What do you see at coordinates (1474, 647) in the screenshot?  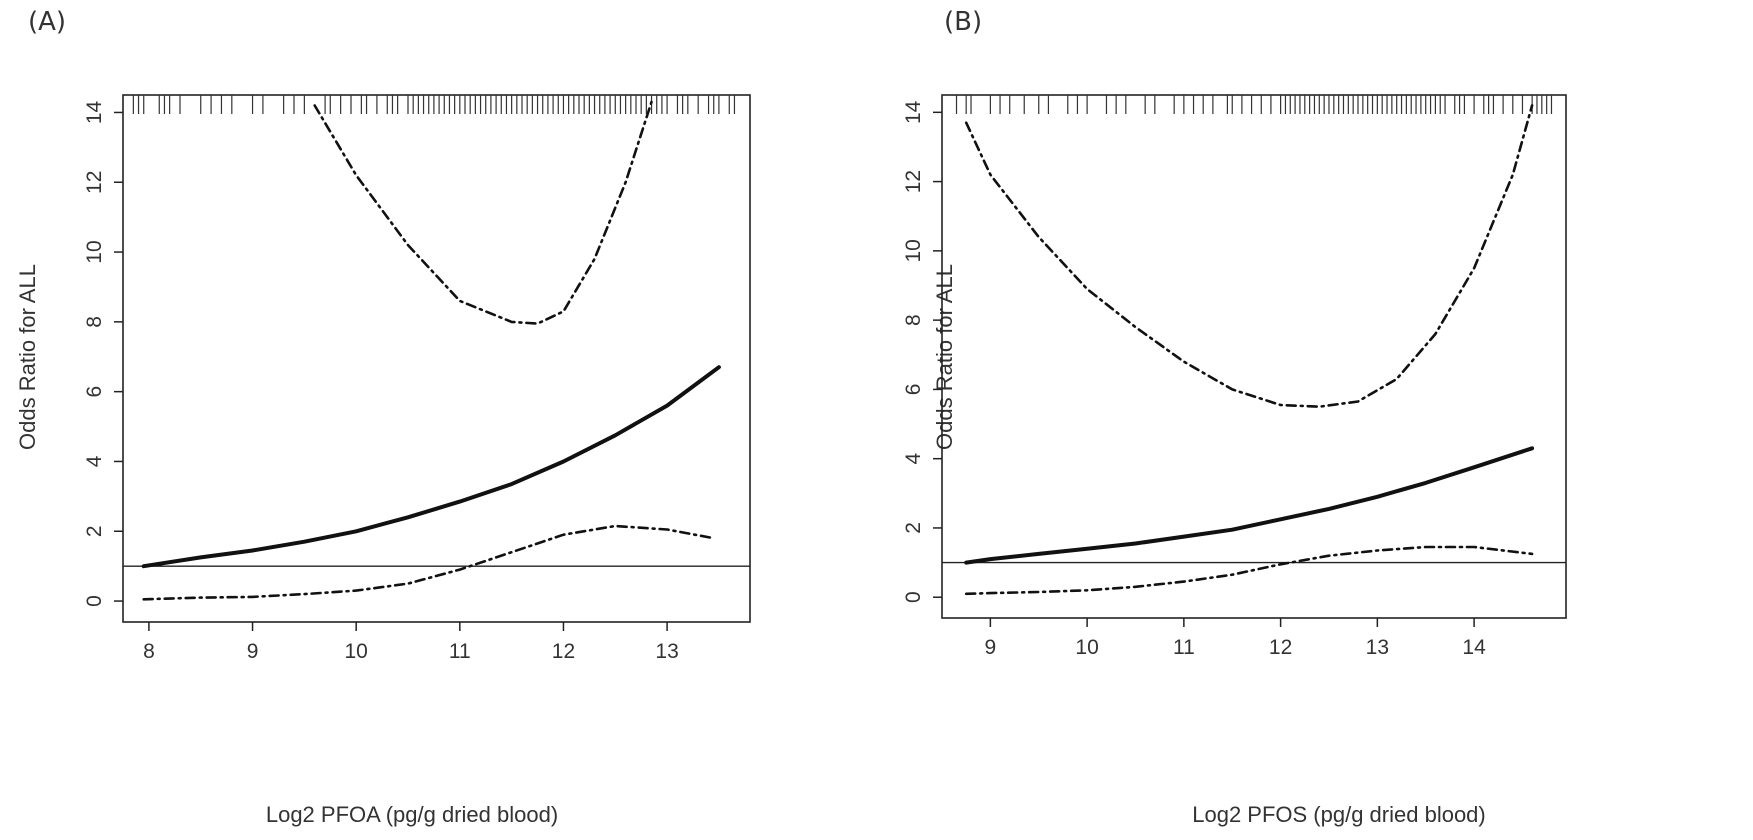 I see `x-tick-label: 14` at bounding box center [1474, 647].